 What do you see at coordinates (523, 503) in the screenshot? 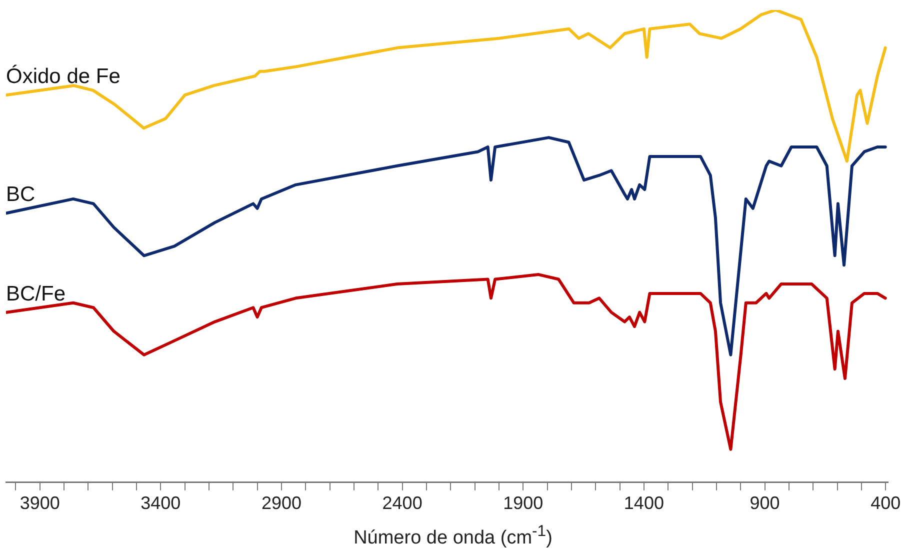
I see `x-tick-label: 1900` at bounding box center [523, 503].